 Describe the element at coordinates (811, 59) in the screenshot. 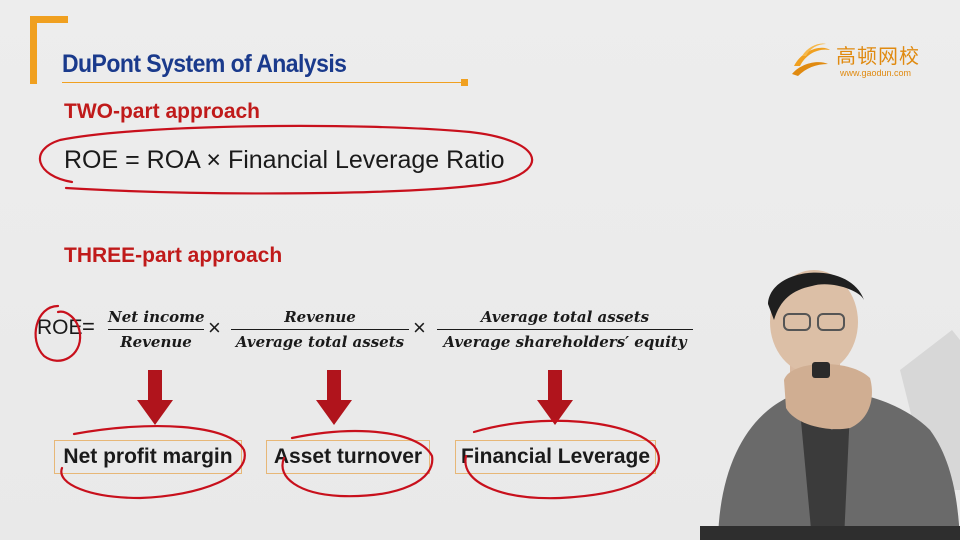

I see `logo-swirl-icon` at that location.